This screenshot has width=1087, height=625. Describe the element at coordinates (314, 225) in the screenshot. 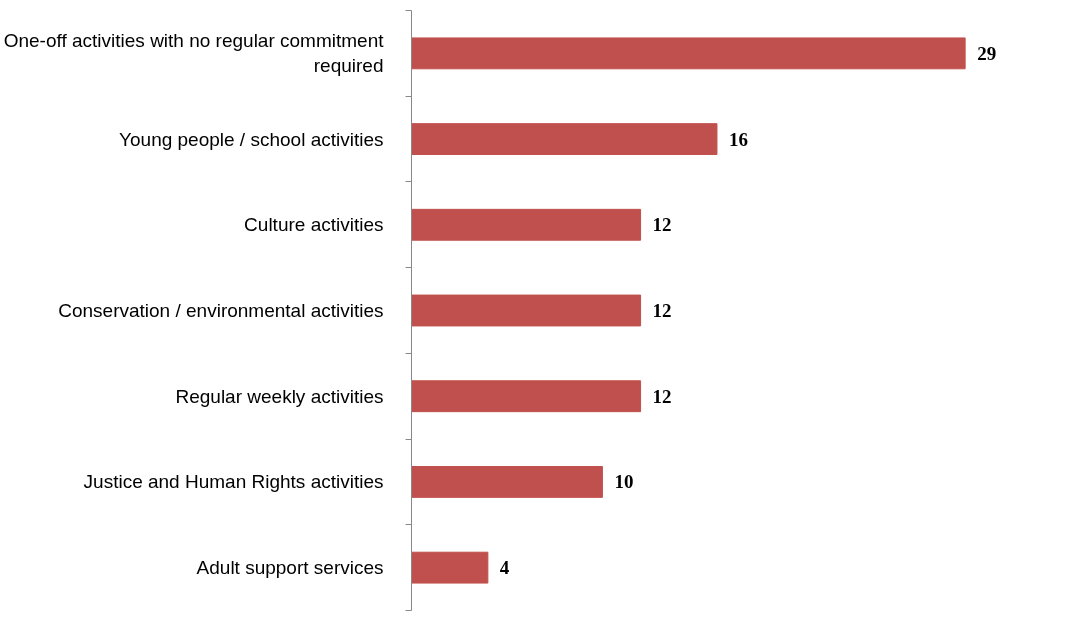

I see `y-tick-label: Culture activities` at that location.